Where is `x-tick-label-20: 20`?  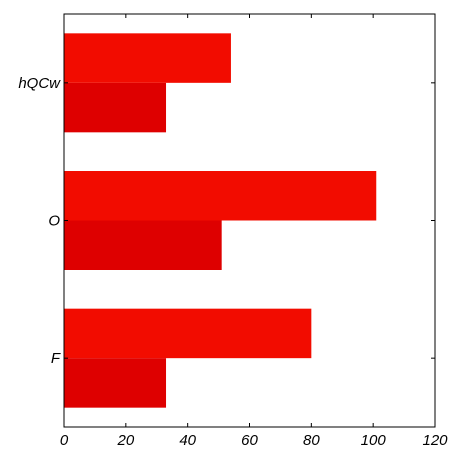
x-tick-label-20: 20 is located at coordinates (125, 440).